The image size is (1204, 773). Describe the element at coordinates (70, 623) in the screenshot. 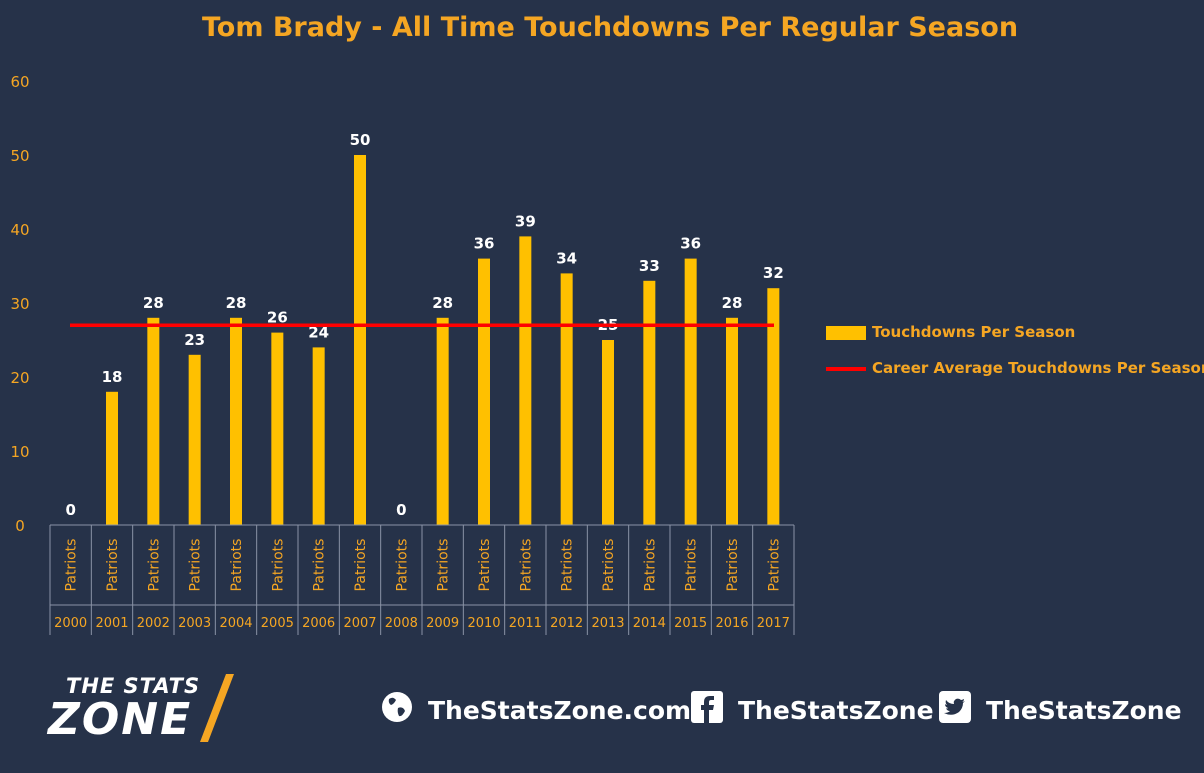

I see `x-year-label: 2000` at that location.